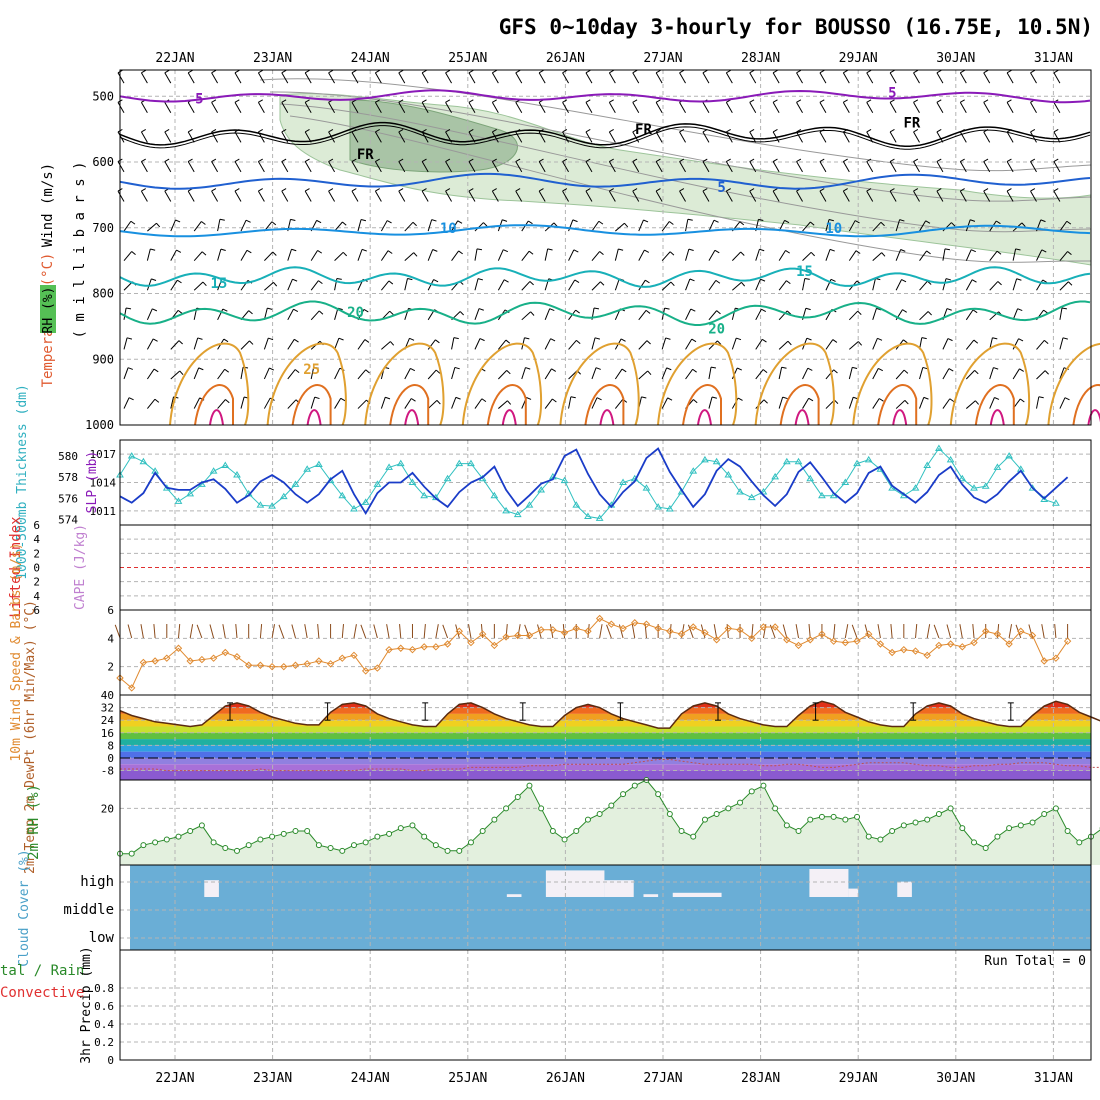 Image resolution: width=1100 pixels, height=1100 pixels. I want to click on rh2m-line, so click(610, 817).